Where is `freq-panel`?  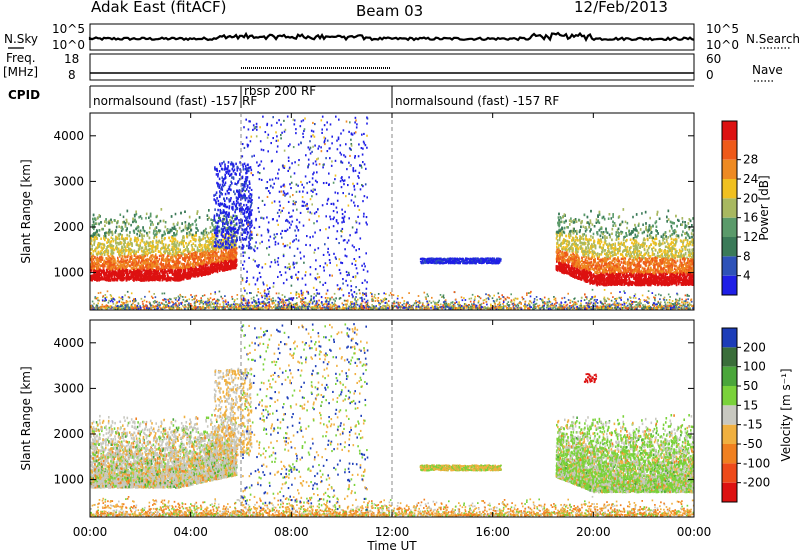
freq-panel is located at coordinates (392, 67).